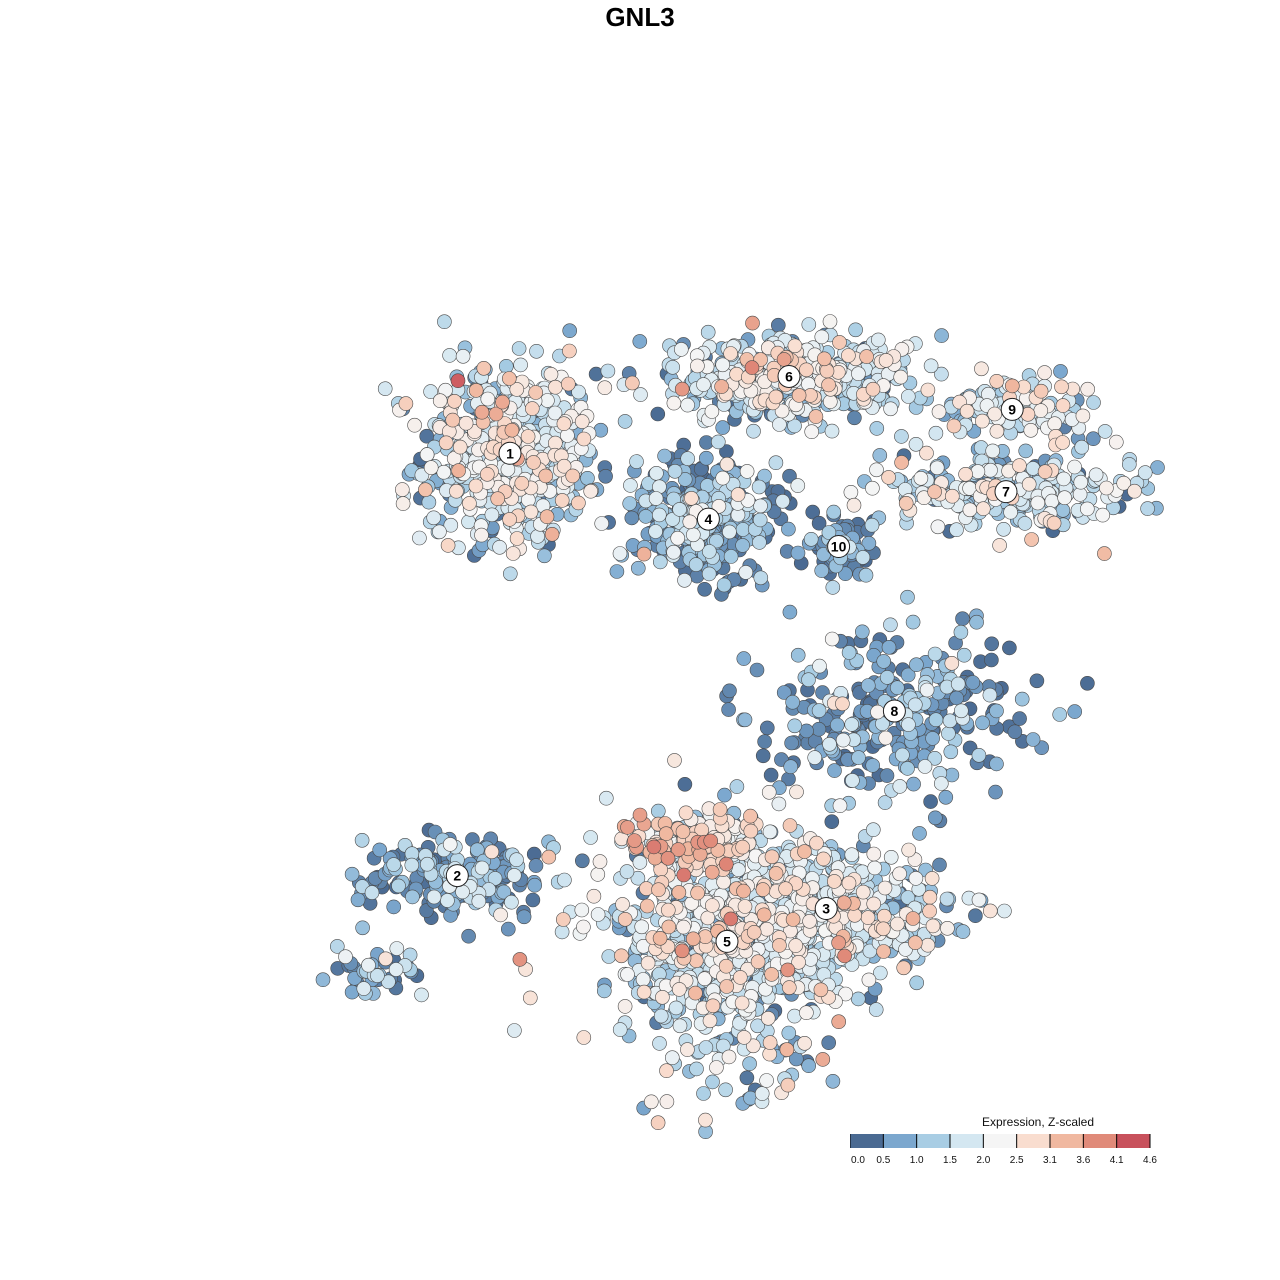  I want to click on colorbar-tick-label: 2.5, so click(1017, 1160).